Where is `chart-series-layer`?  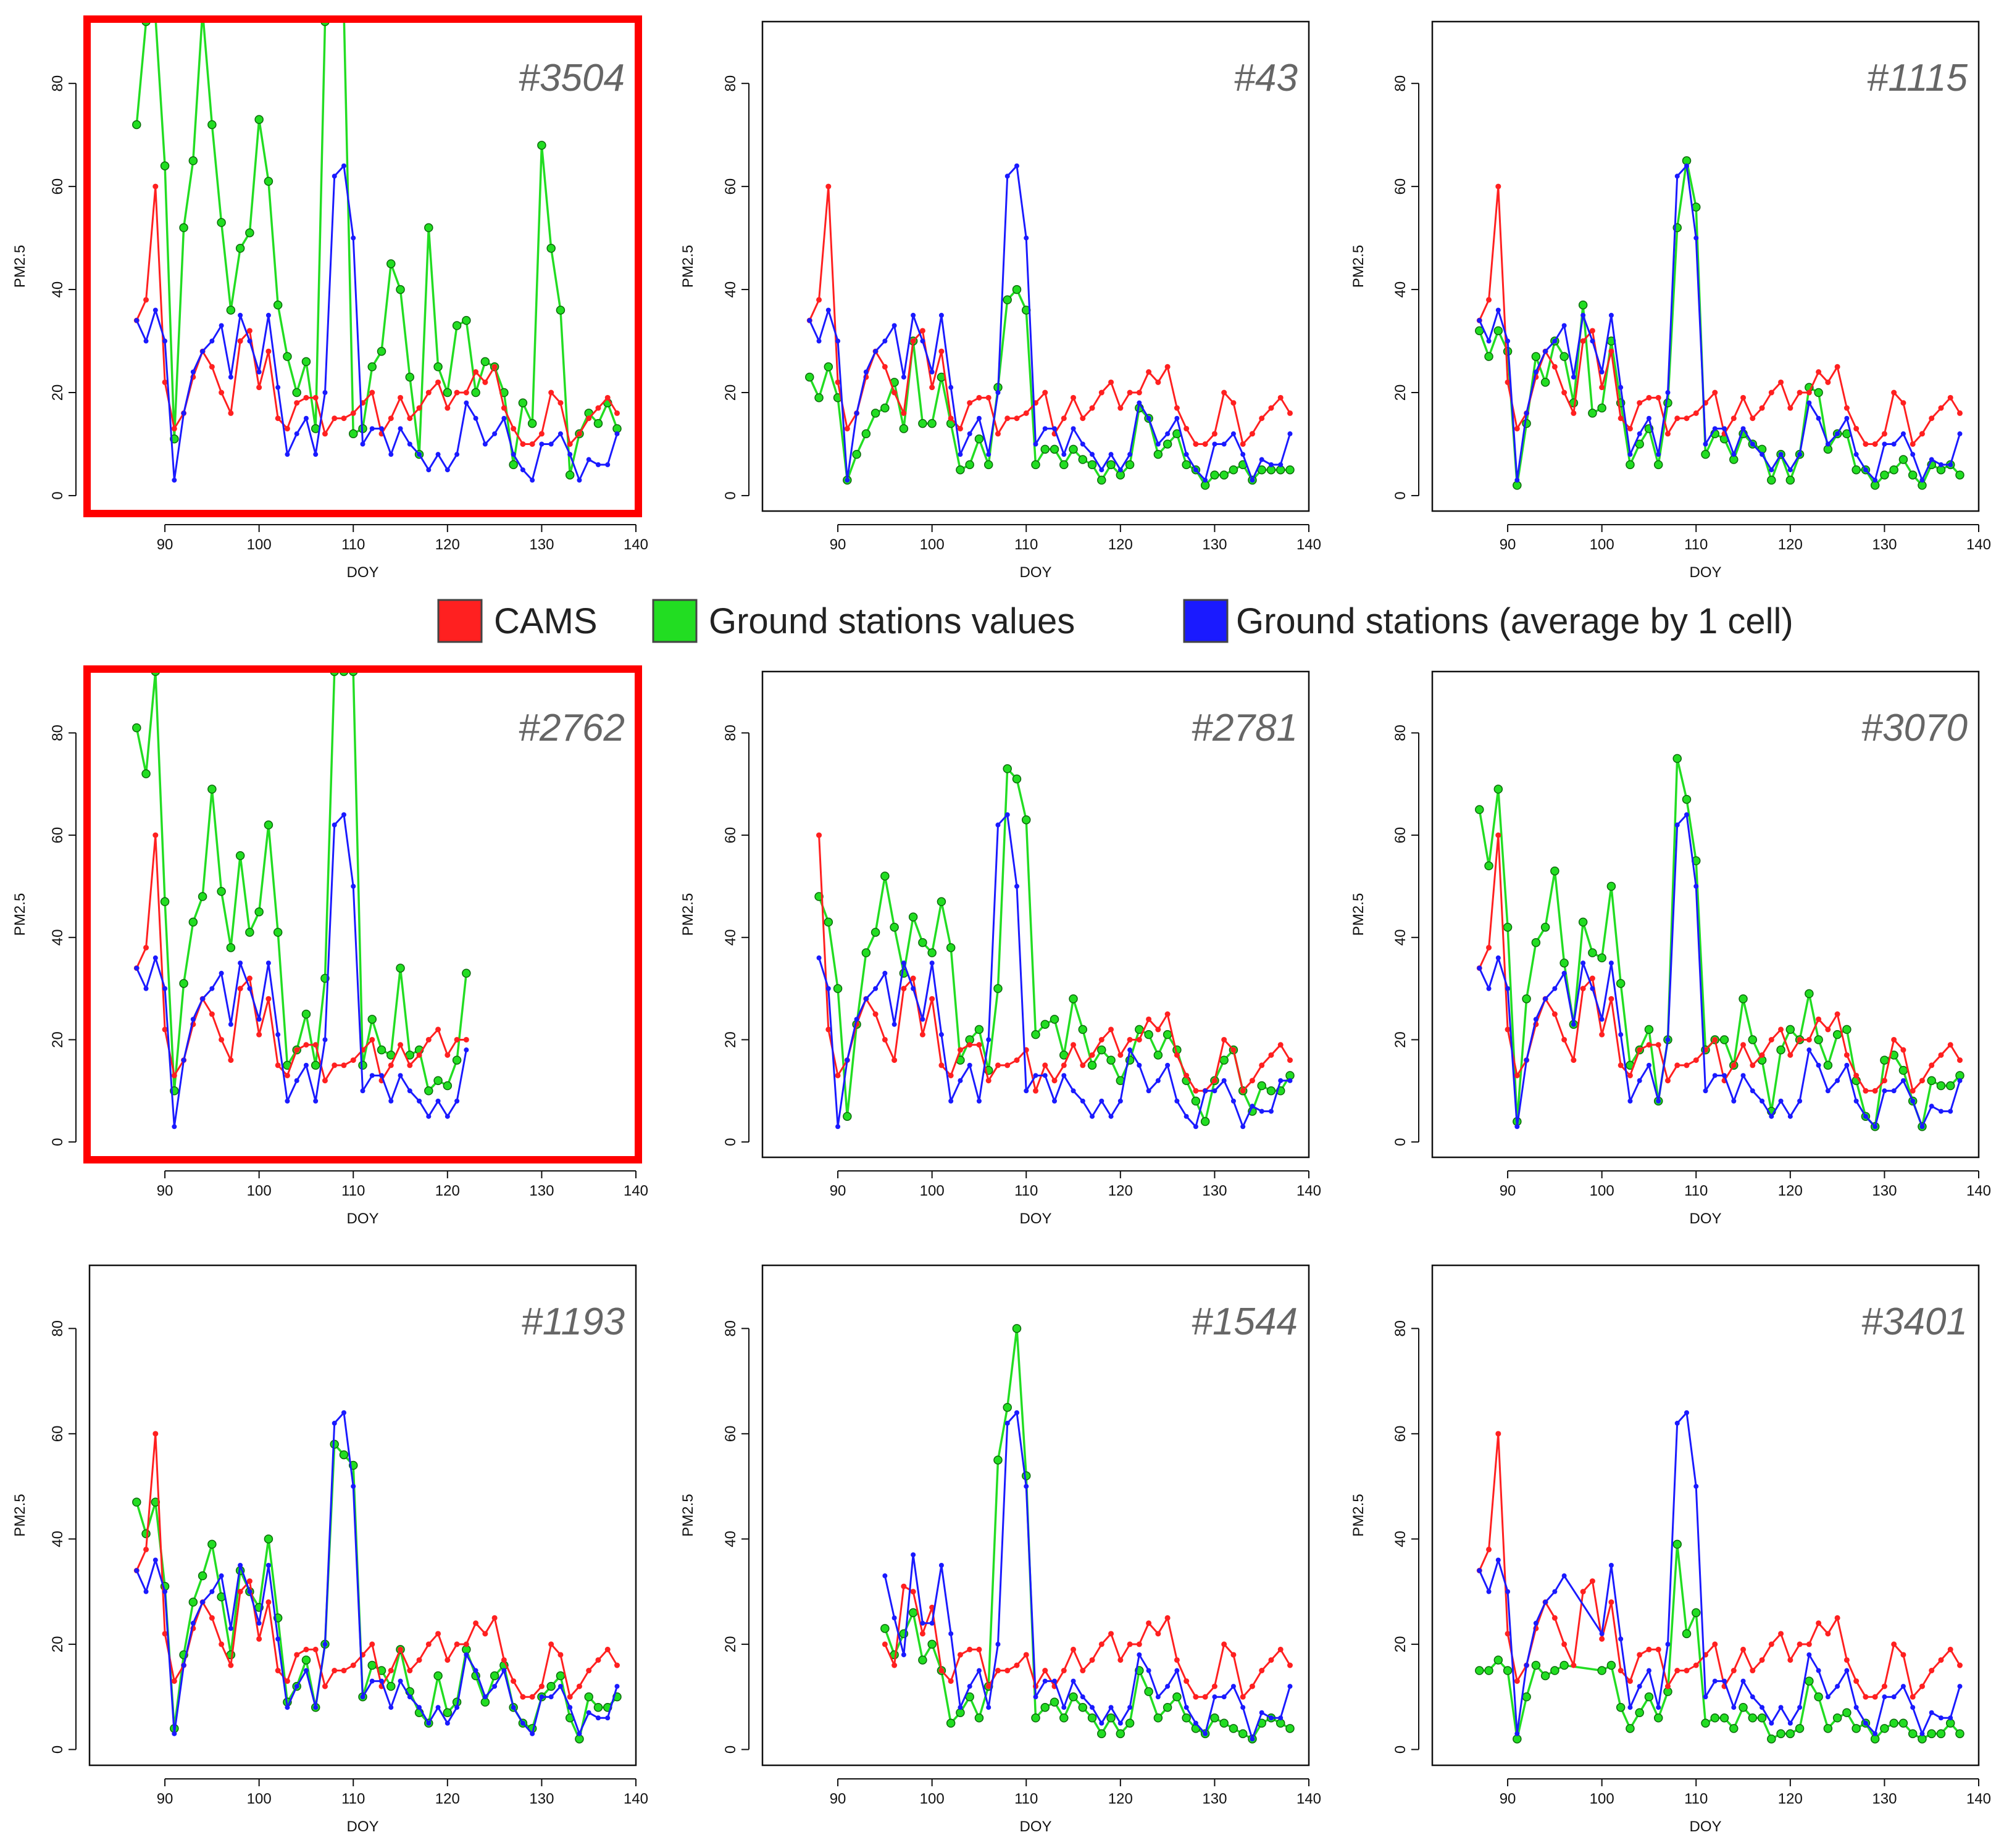 chart-series-layer is located at coordinates (377, 252).